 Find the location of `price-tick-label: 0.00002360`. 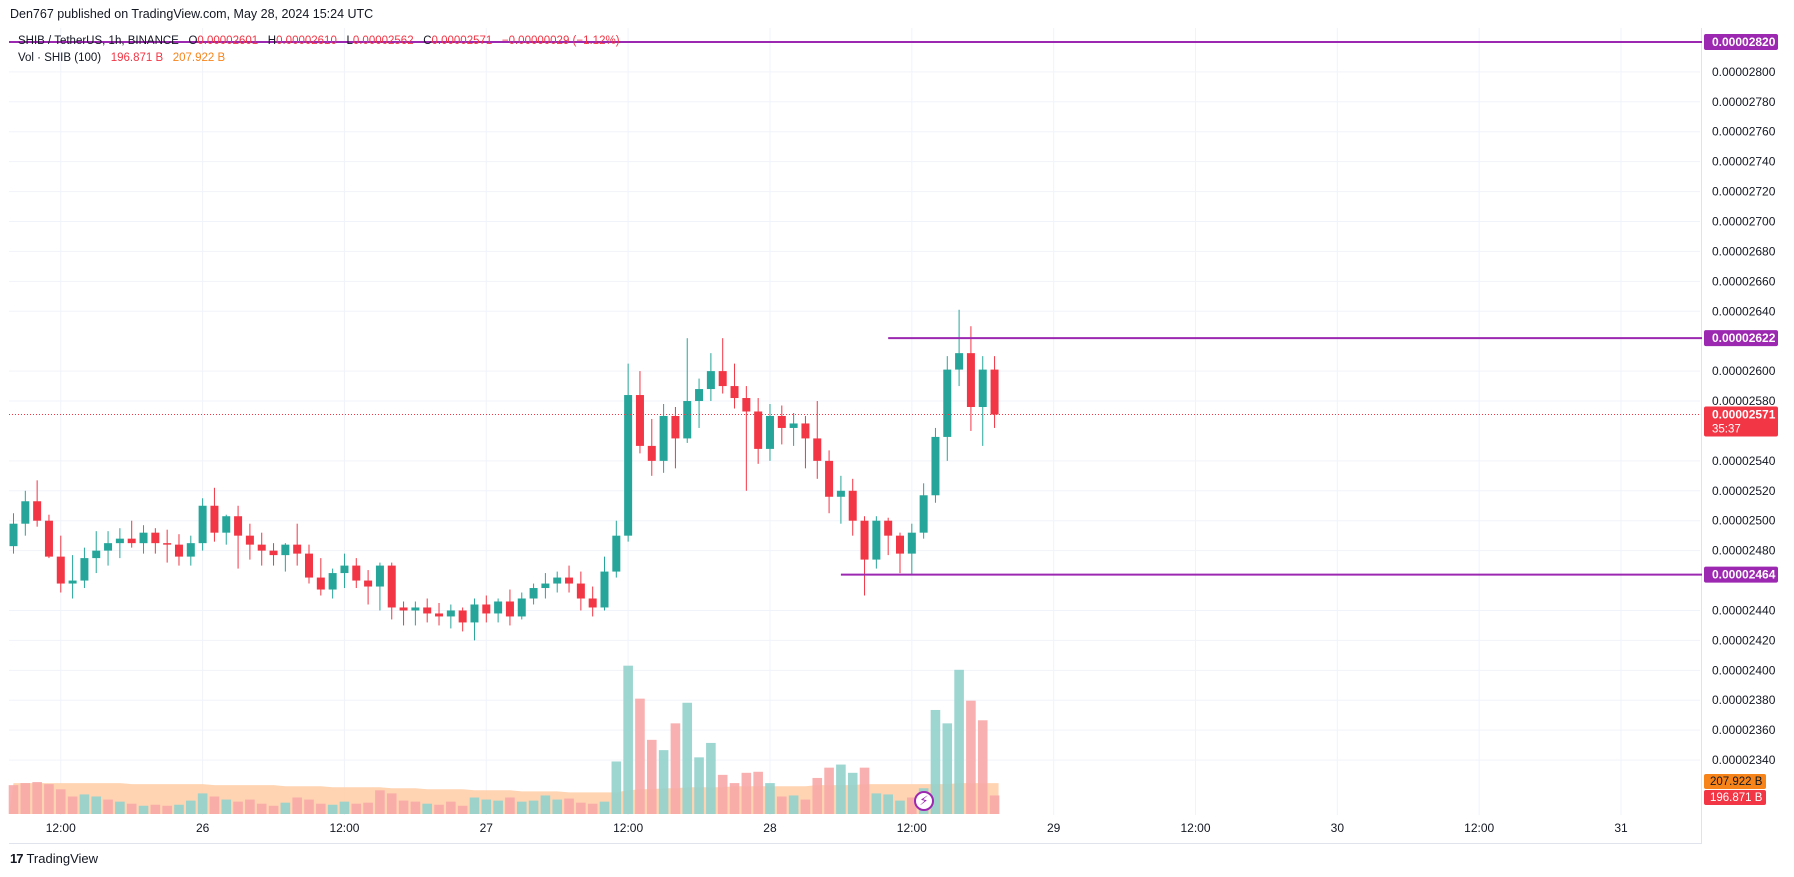

price-tick-label: 0.00002360 is located at coordinates (1744, 730).